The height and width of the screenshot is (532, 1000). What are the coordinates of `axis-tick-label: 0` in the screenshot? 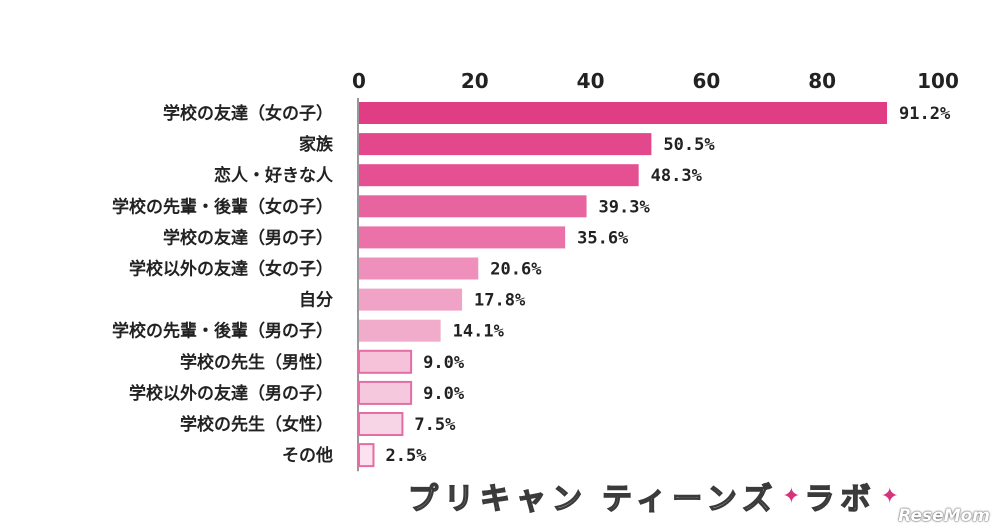 It's located at (359, 81).